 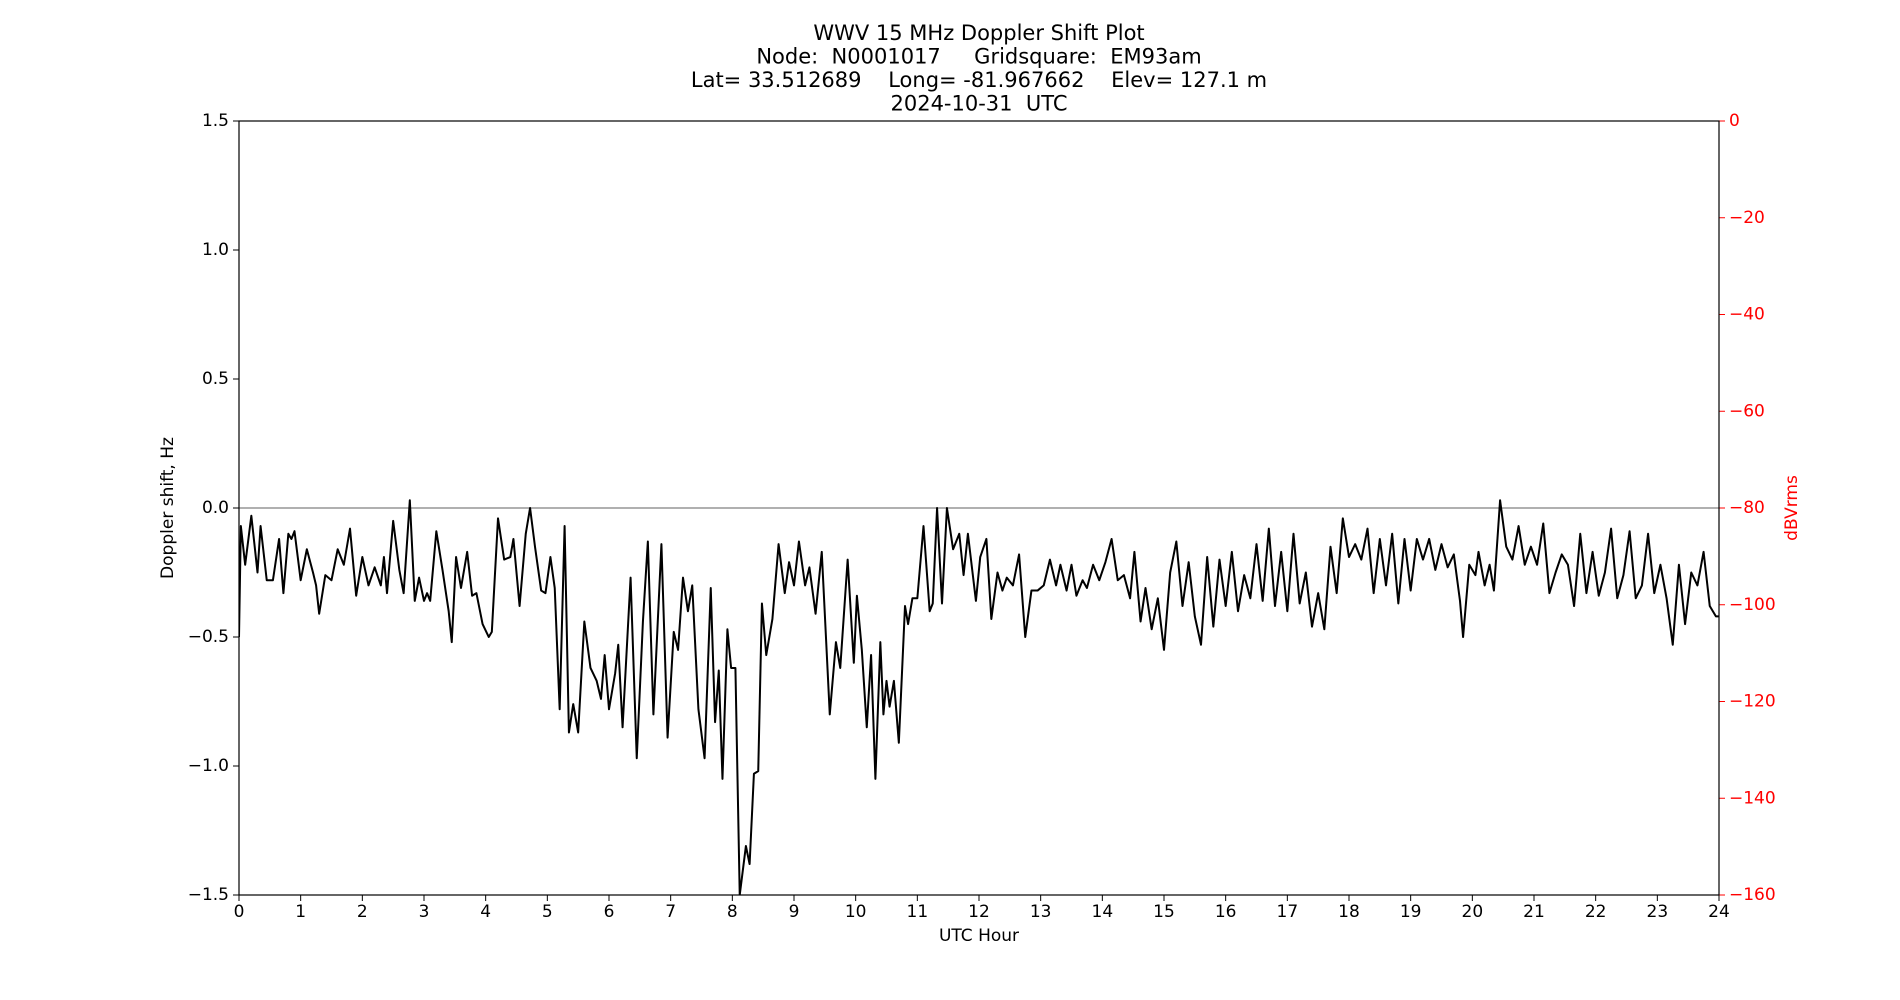 I want to click on y-tick-label: −1.0, so click(x=208, y=766).